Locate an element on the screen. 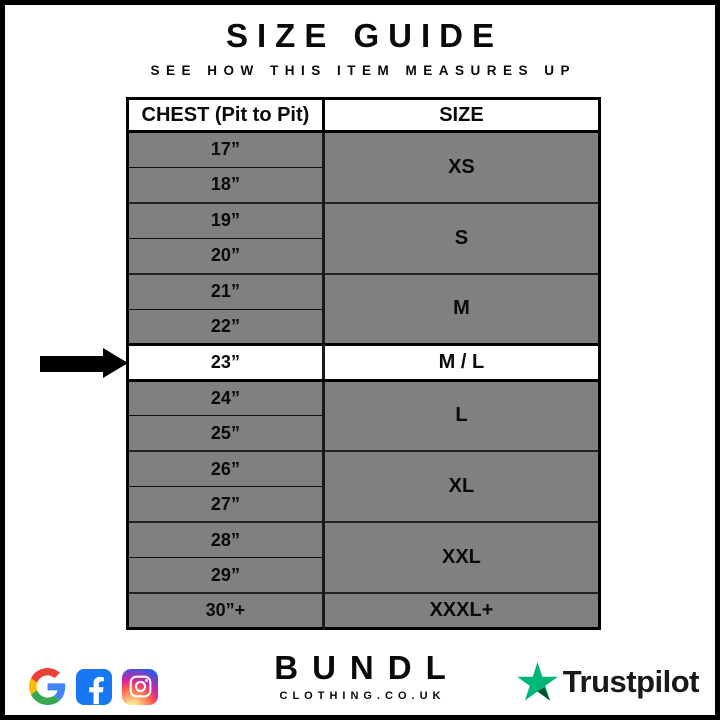 This screenshot has width=720, height=720. table-row: 28” XXL is located at coordinates (363, 557).